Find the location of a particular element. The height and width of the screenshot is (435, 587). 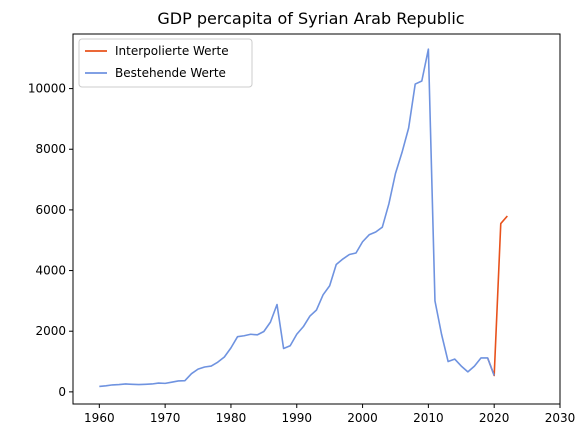

x-tick-label: 2020 is located at coordinates (494, 418).